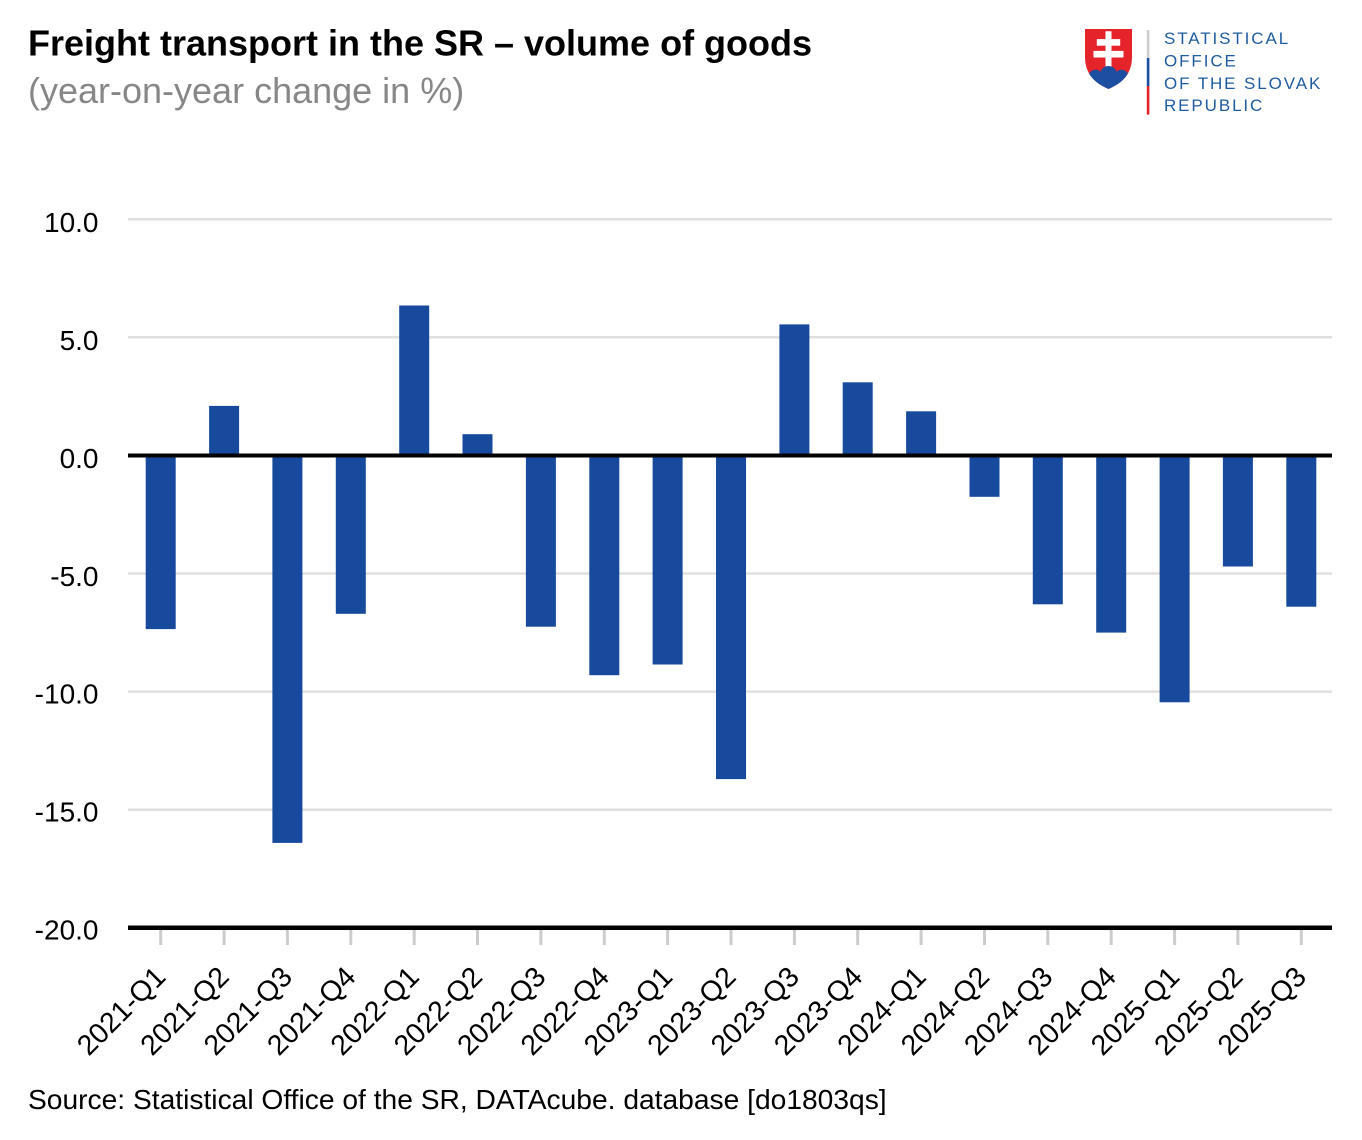 Image resolution: width=1362 pixels, height=1140 pixels. I want to click on svg-text: -15.0, so click(67, 812).